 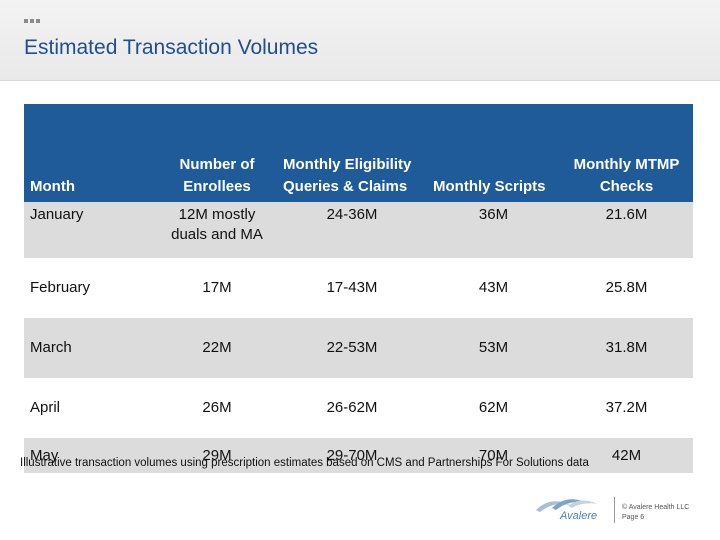 What do you see at coordinates (32, 21) in the screenshot?
I see `title-dots-decoration` at bounding box center [32, 21].